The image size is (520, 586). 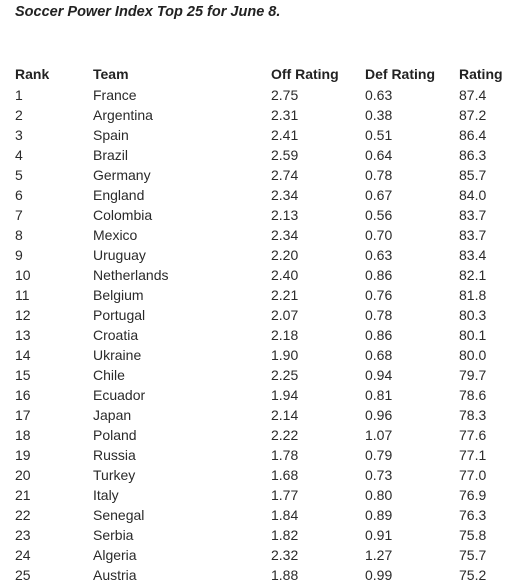 I want to click on team-cell: Brazil, so click(x=111, y=155).